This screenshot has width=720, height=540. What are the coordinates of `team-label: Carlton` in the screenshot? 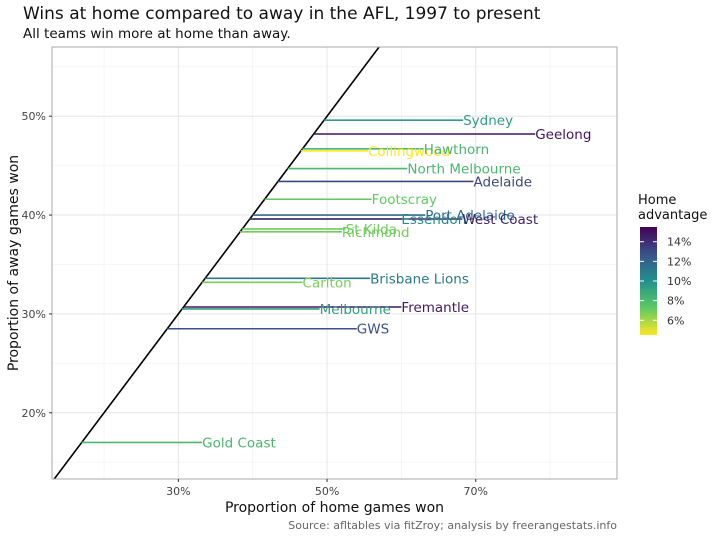 It's located at (327, 283).